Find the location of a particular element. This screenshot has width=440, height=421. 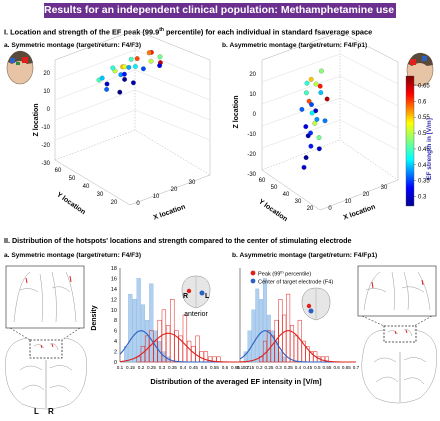

histogram-a-y-label: Density is located at coordinates (94, 317).